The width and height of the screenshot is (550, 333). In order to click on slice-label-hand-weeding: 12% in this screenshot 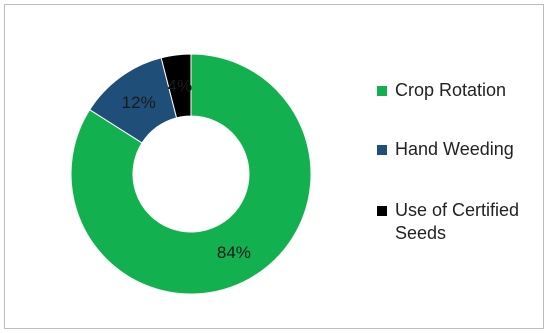, I will do `click(139, 102)`.